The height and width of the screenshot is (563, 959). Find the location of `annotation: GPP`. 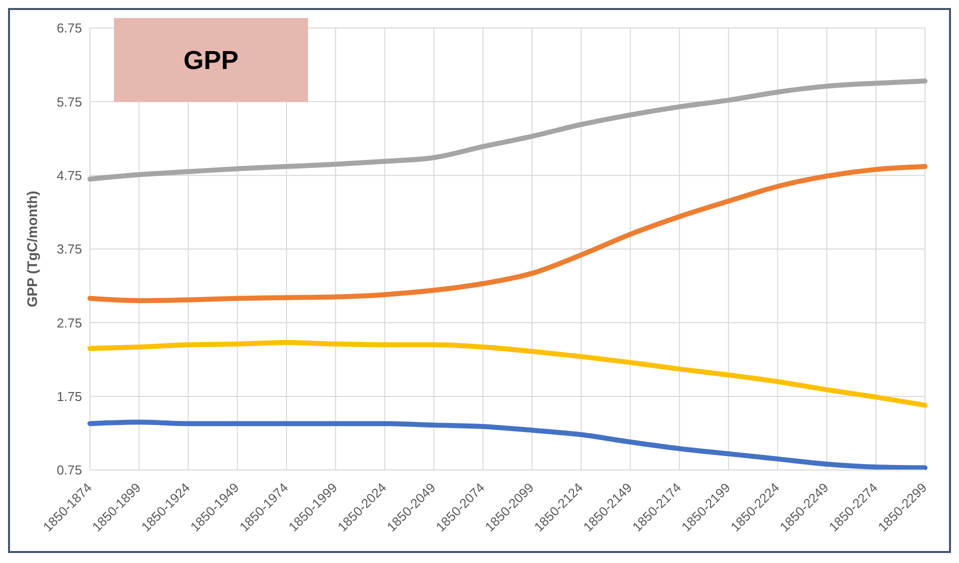

annotation: GPP is located at coordinates (211, 60).